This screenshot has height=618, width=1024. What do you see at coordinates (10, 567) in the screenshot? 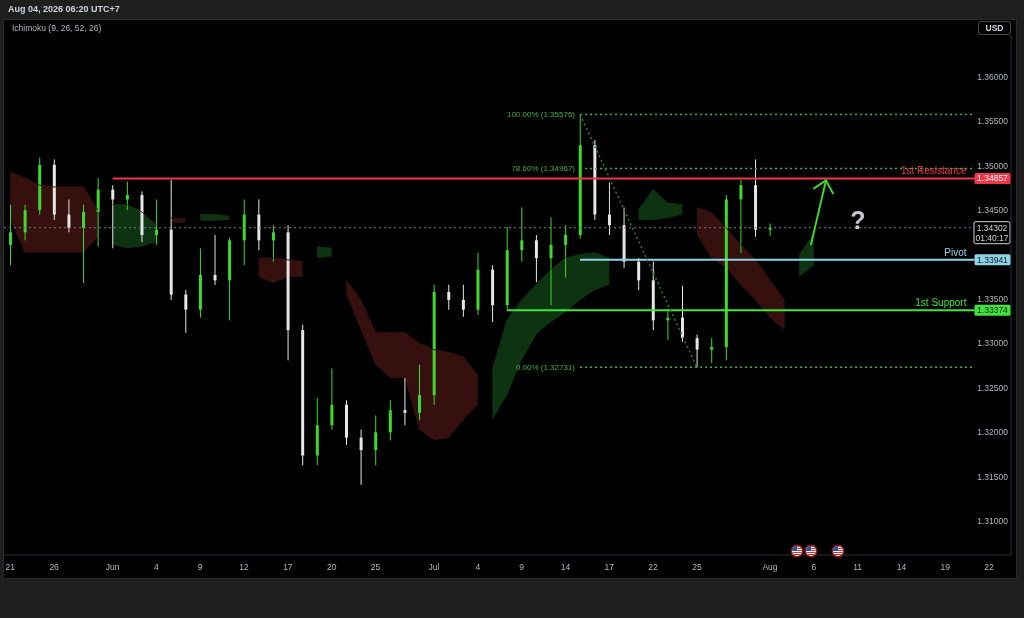
I see `x-tick-label: 21` at bounding box center [10, 567].